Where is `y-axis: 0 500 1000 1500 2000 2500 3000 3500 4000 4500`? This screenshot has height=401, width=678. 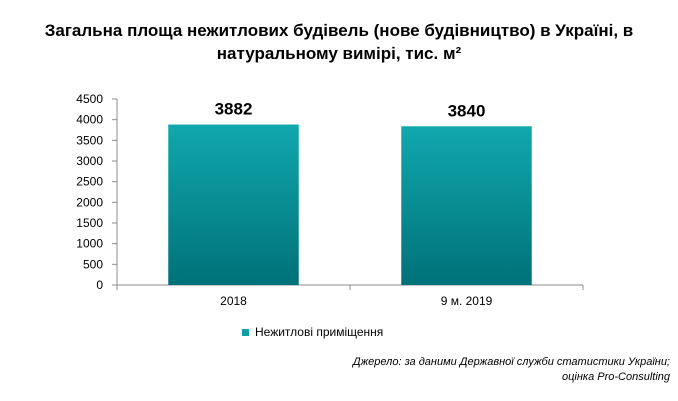
y-axis: 0 500 1000 1500 2000 2500 3000 3500 4000 4500 is located at coordinates (97, 192).